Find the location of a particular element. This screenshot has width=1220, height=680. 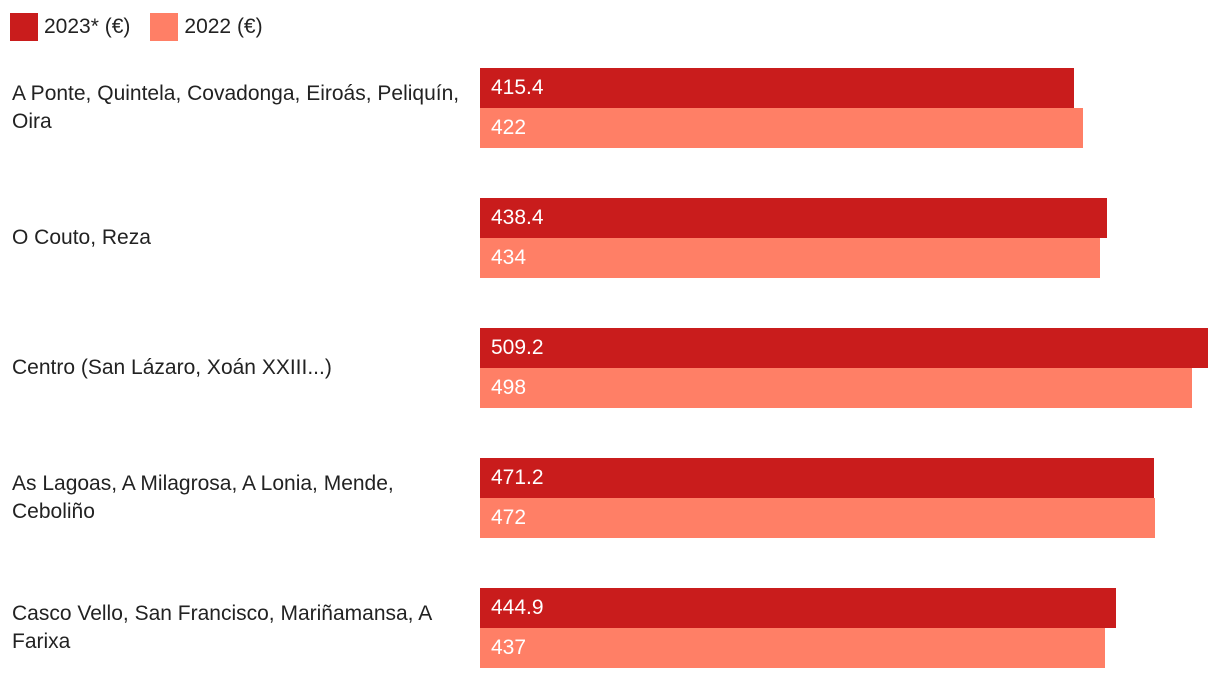

value-label: 471.2 is located at coordinates (517, 477).